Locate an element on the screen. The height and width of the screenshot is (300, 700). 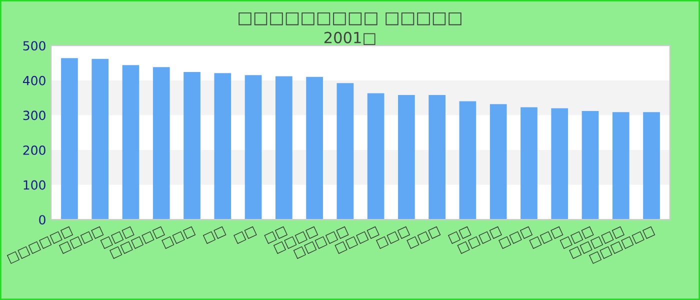
y-tick-label: 500 is located at coordinates (34, 46).